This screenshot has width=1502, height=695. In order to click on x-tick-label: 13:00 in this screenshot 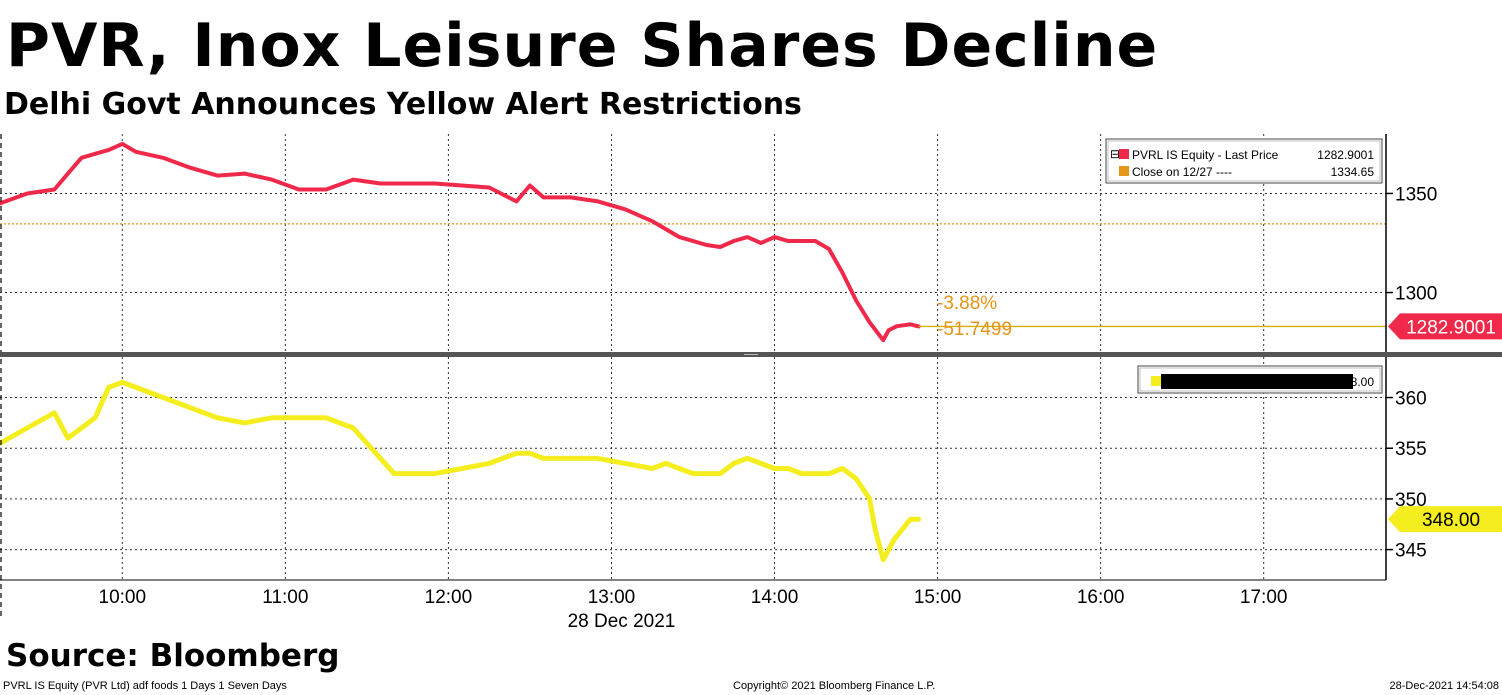, I will do `click(612, 597)`.